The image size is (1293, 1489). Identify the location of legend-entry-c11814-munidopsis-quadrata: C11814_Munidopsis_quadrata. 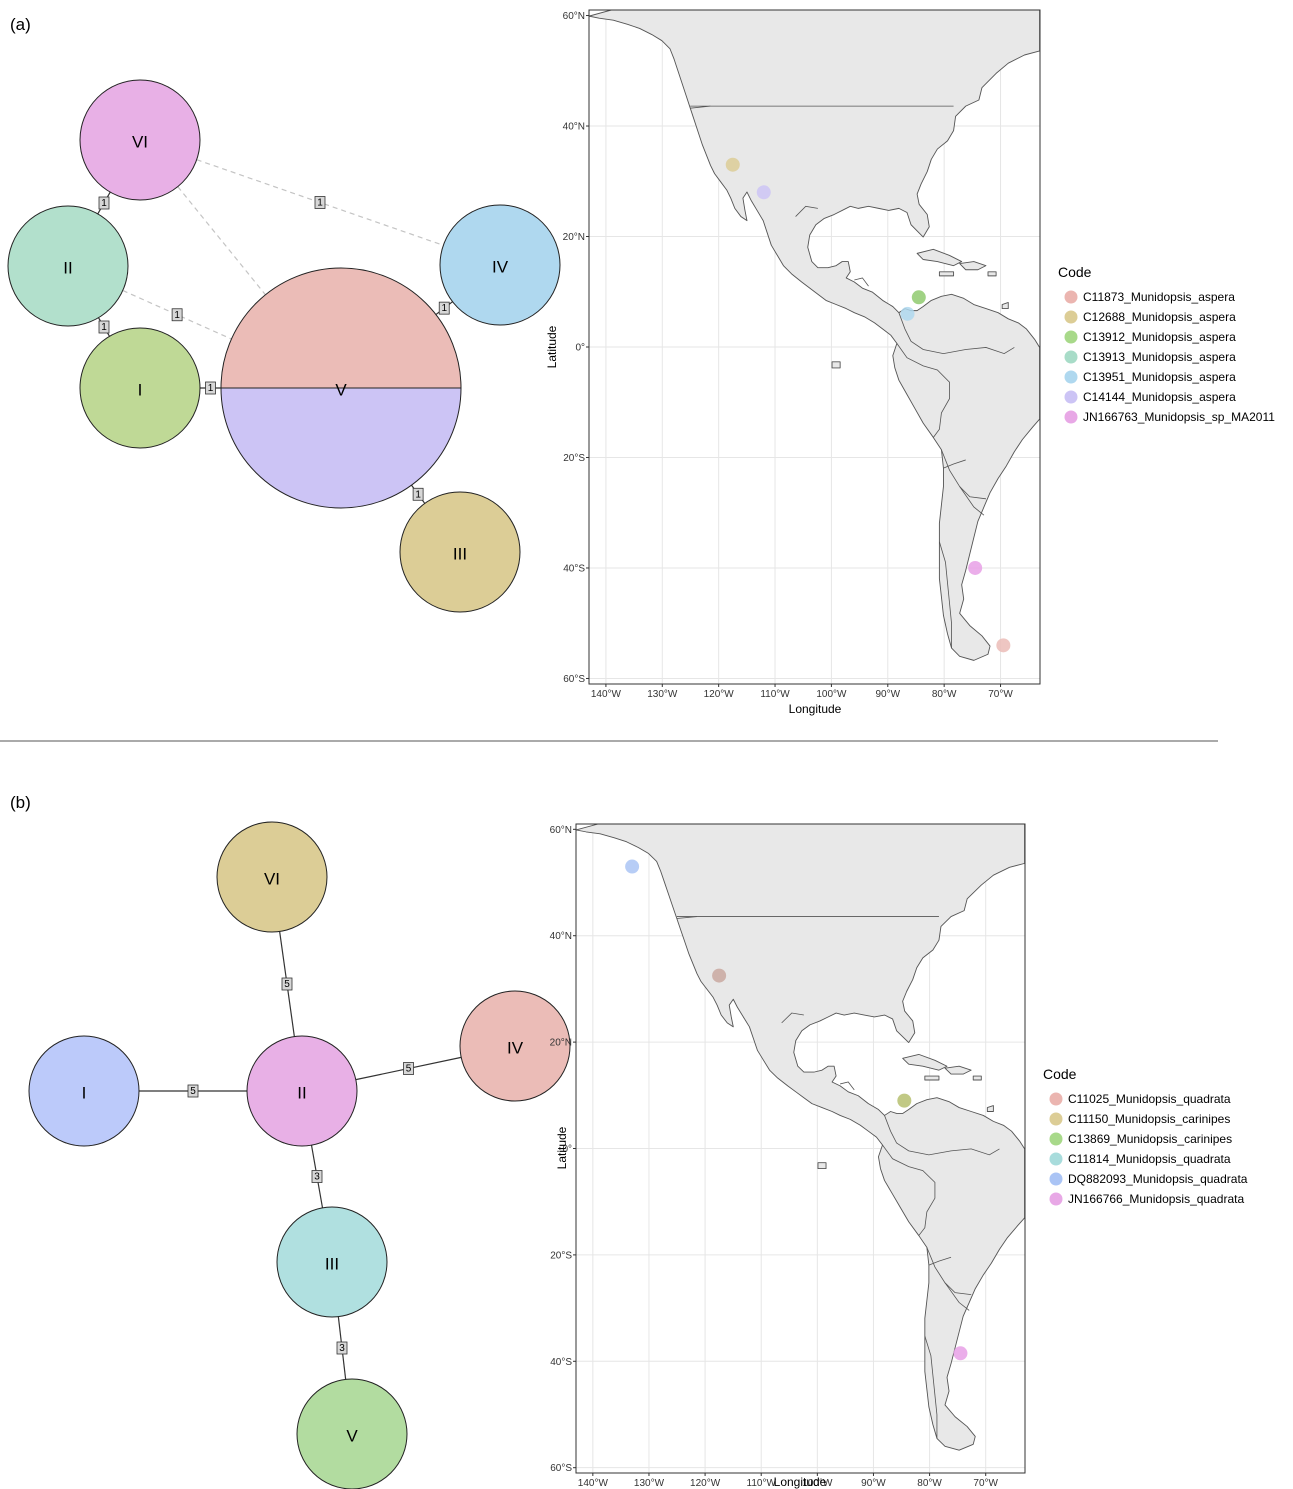
(1140, 1159).